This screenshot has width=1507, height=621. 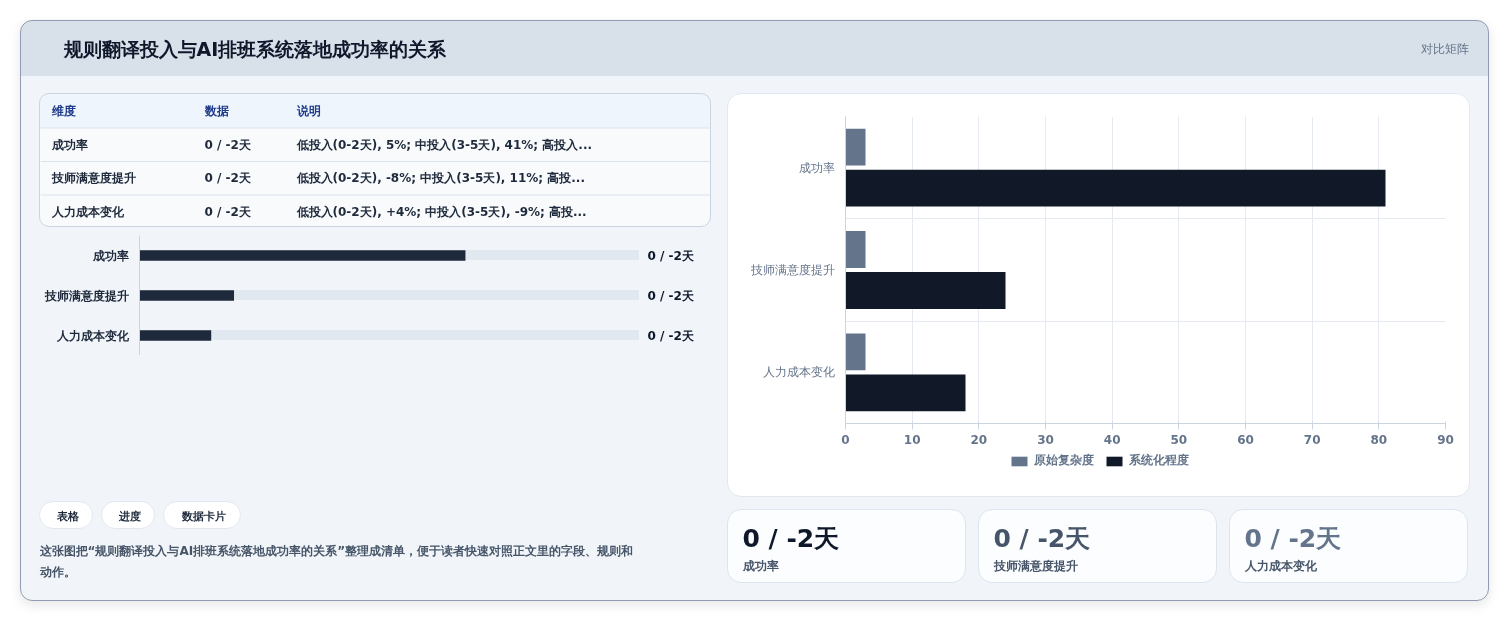 What do you see at coordinates (216, 111) in the screenshot?
I see `category-label: 数据` at bounding box center [216, 111].